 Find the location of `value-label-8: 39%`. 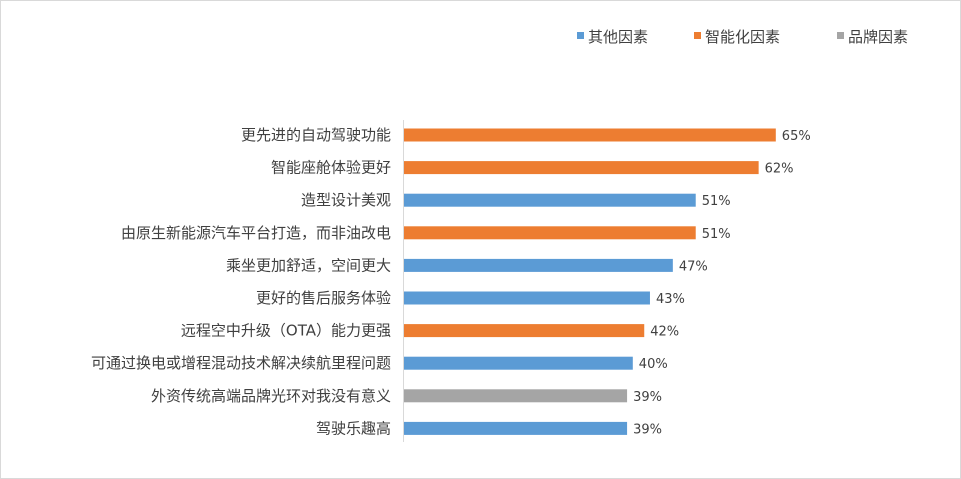

value-label-8: 39% is located at coordinates (647, 397).